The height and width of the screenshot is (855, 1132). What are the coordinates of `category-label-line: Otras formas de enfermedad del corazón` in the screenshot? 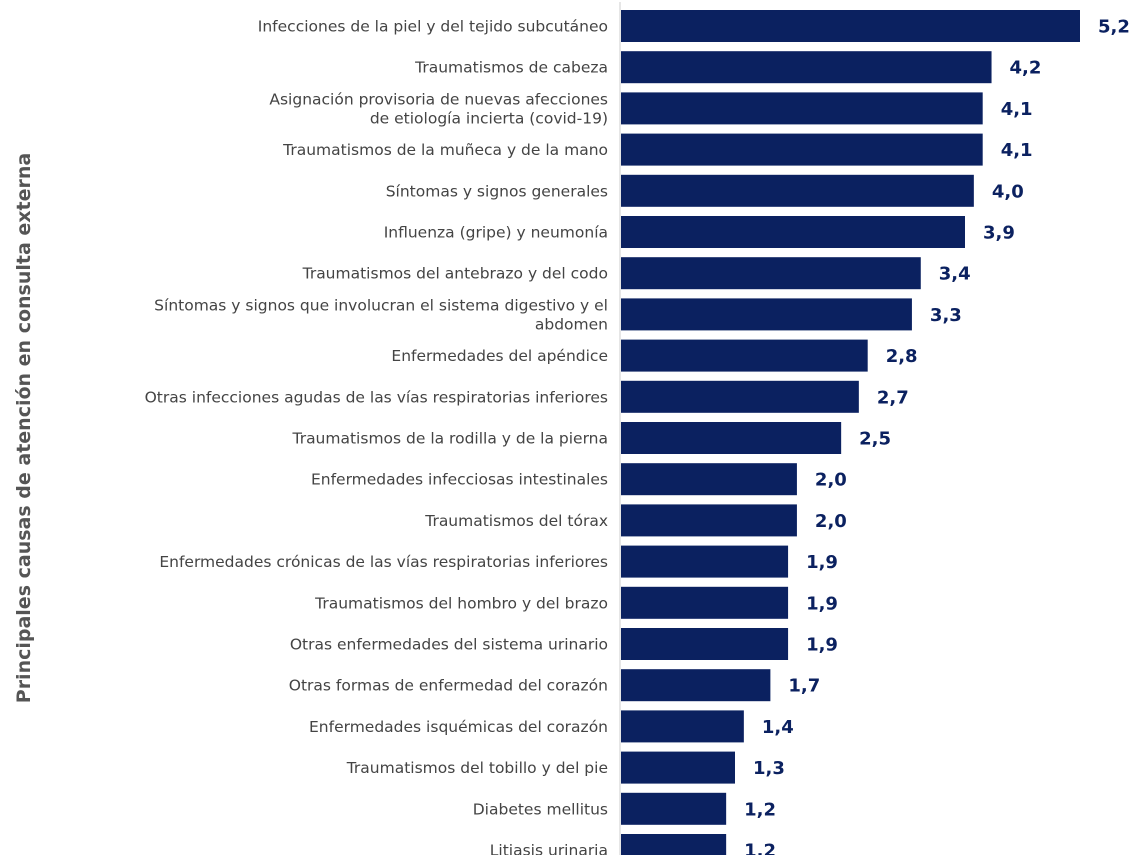 It's located at (448, 686).